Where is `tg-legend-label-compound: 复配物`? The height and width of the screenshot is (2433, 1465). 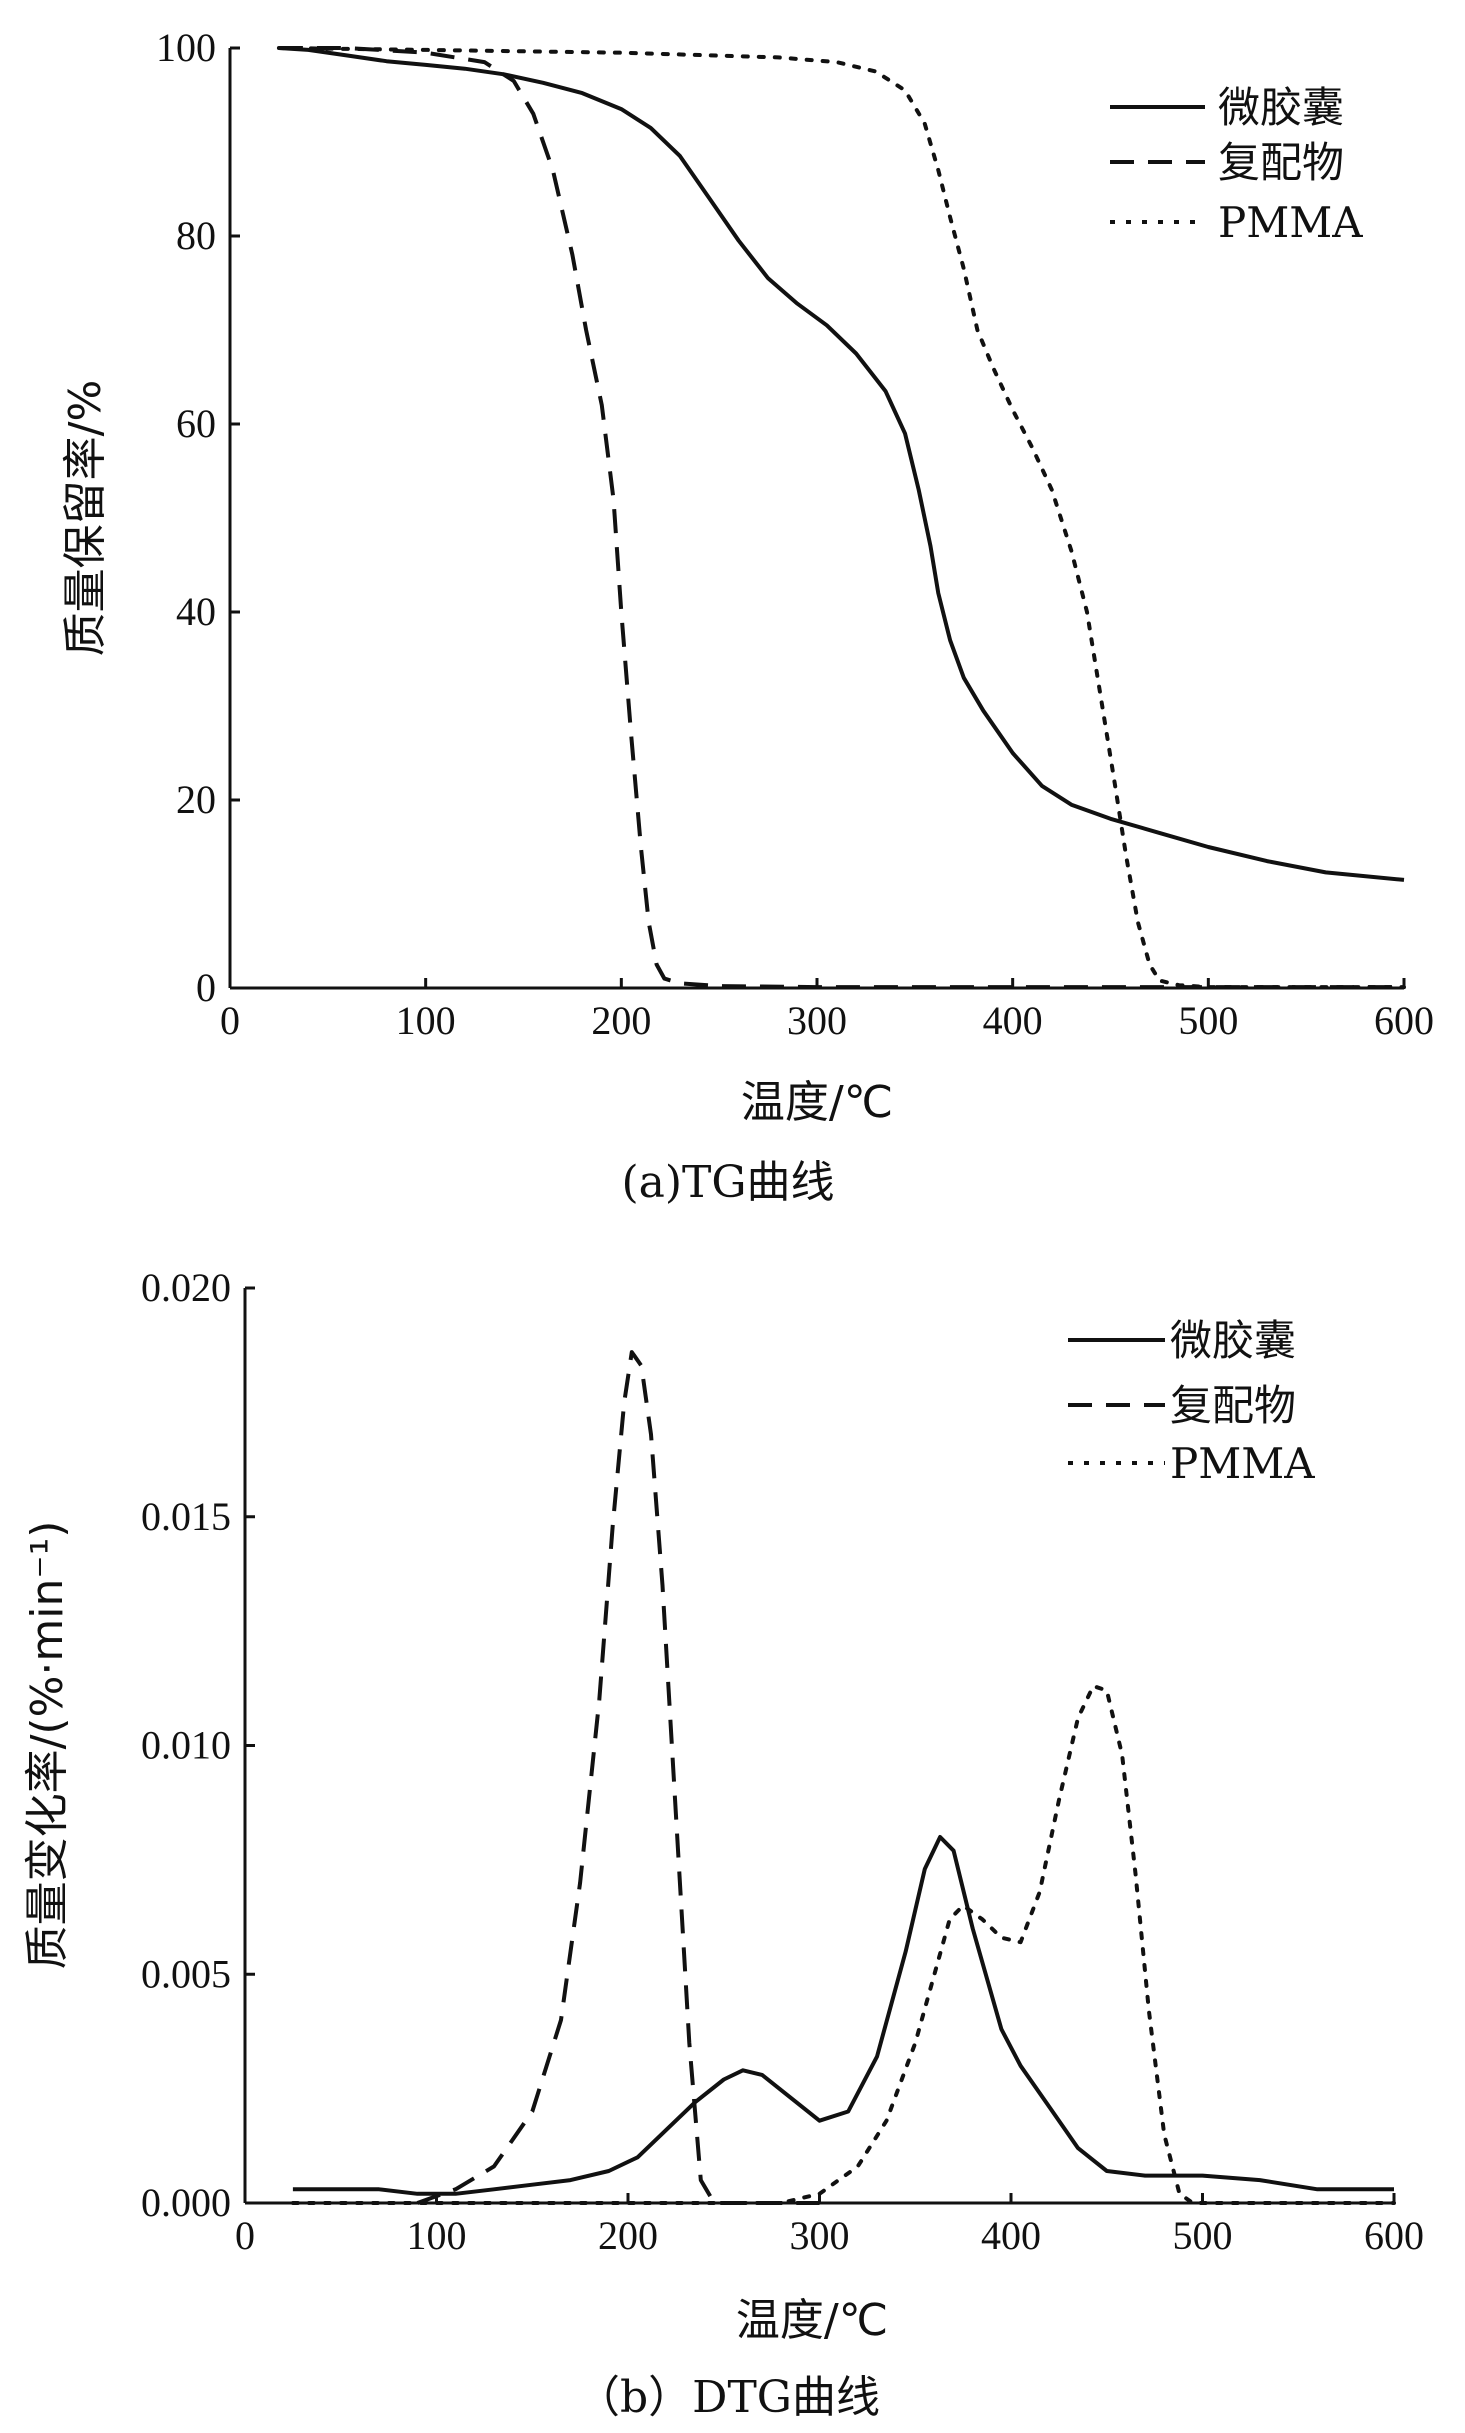 tg-legend-label-compound: 复配物 is located at coordinates (1281, 162).